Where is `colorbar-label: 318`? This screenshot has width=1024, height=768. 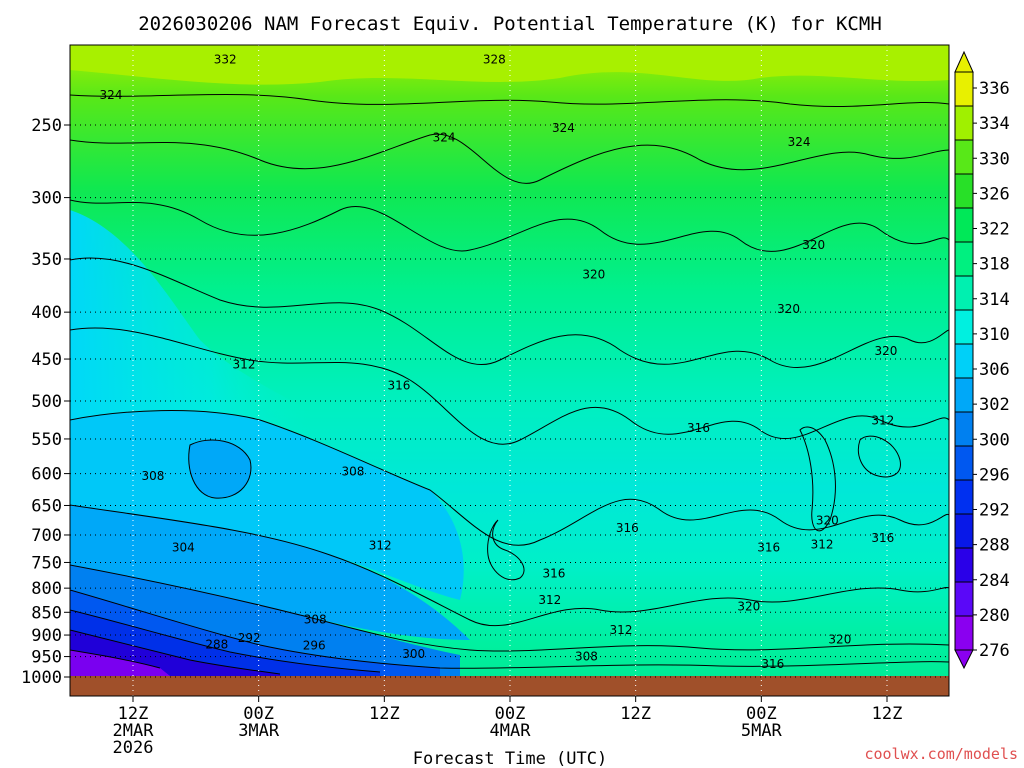 colorbar-label: 318 is located at coordinates (994, 265).